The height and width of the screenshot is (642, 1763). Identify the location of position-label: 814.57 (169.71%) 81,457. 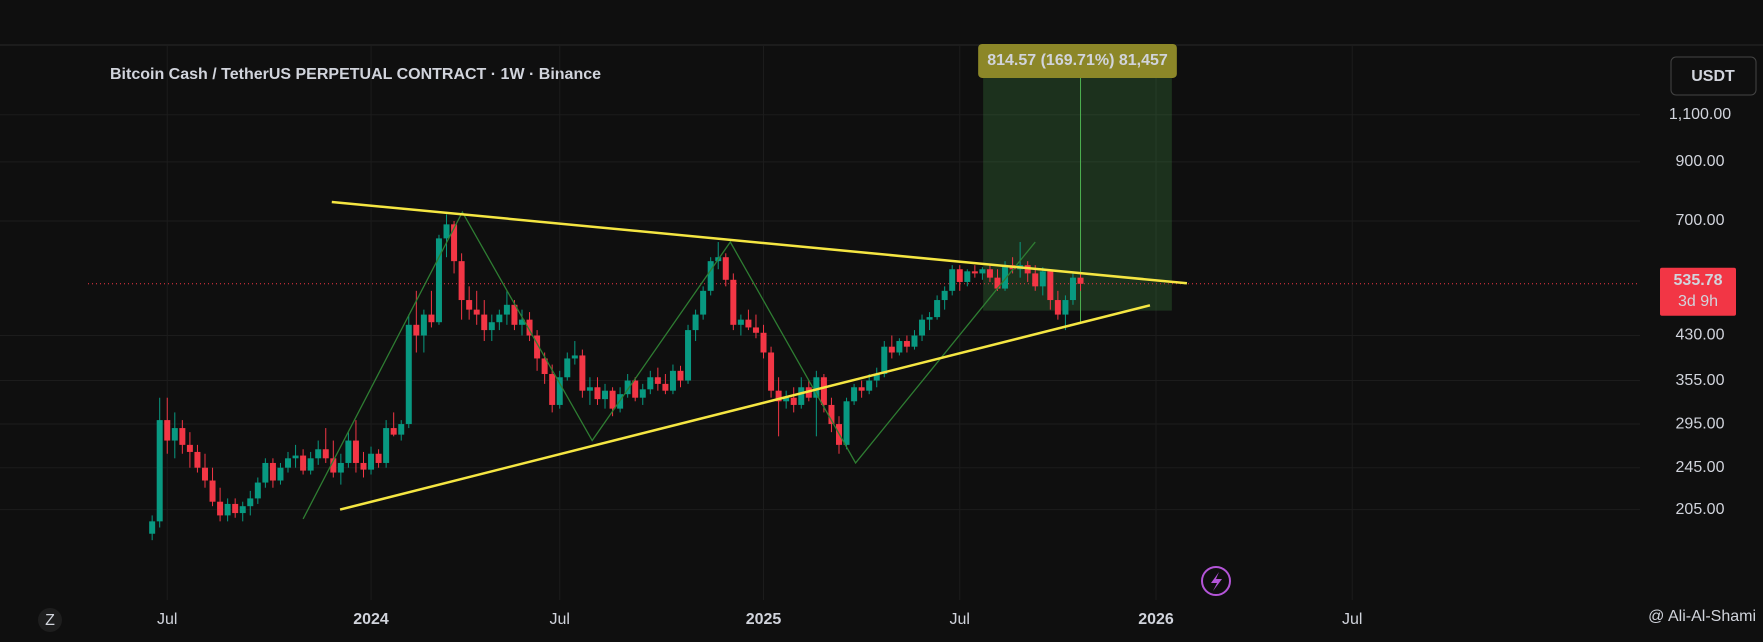
(1077, 60).